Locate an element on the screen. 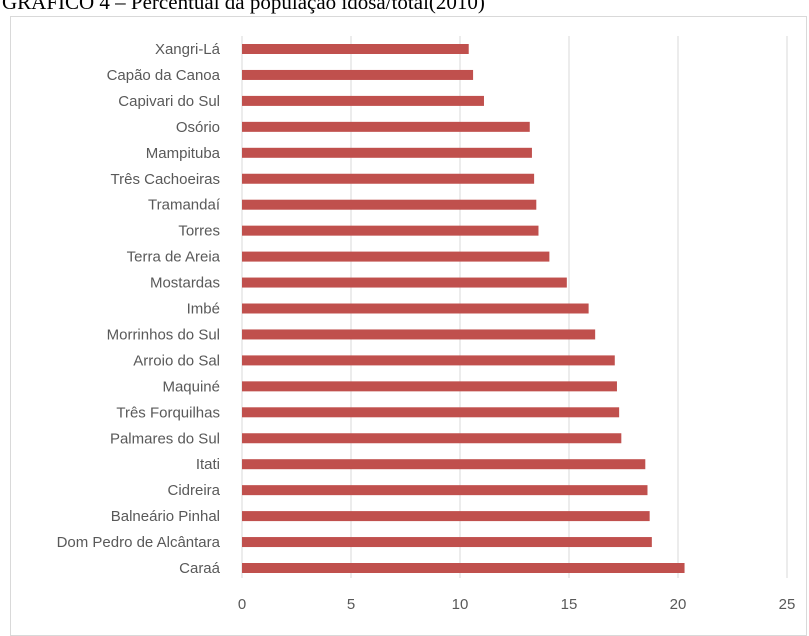 This screenshot has height=636, width=809. x-tick-label: 10 is located at coordinates (460, 604).